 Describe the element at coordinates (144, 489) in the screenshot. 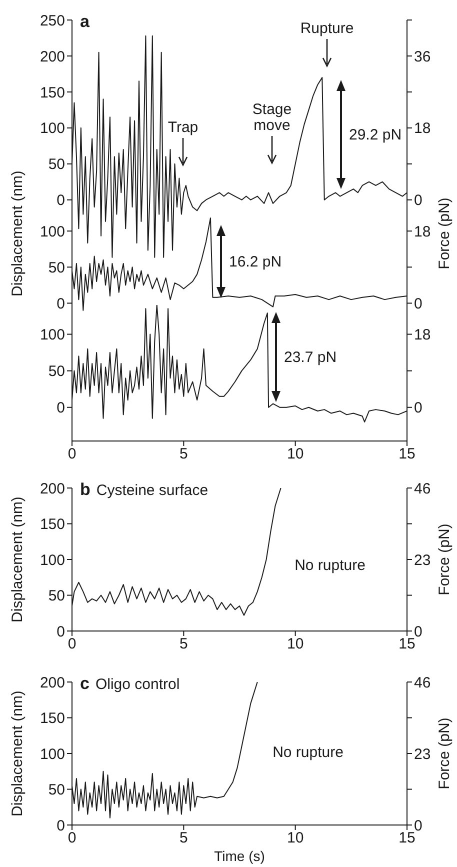

I see `chart-title: b Cysteine surface` at that location.